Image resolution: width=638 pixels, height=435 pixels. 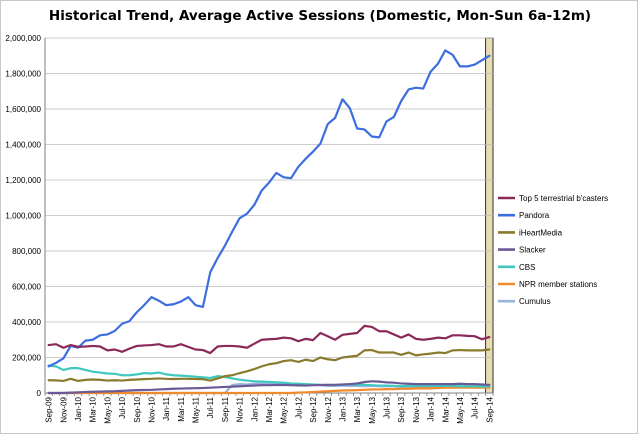 What do you see at coordinates (284, 409) in the screenshot?
I see `x-tick-label: May-12` at bounding box center [284, 409].